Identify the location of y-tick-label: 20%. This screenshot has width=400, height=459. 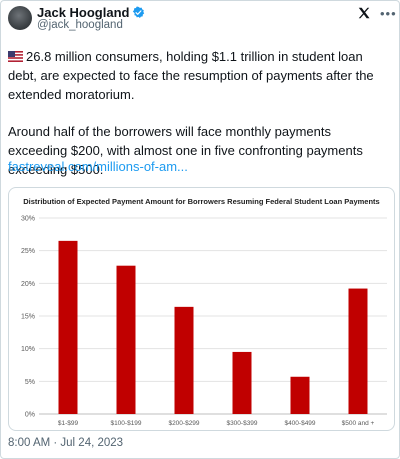
(28, 284).